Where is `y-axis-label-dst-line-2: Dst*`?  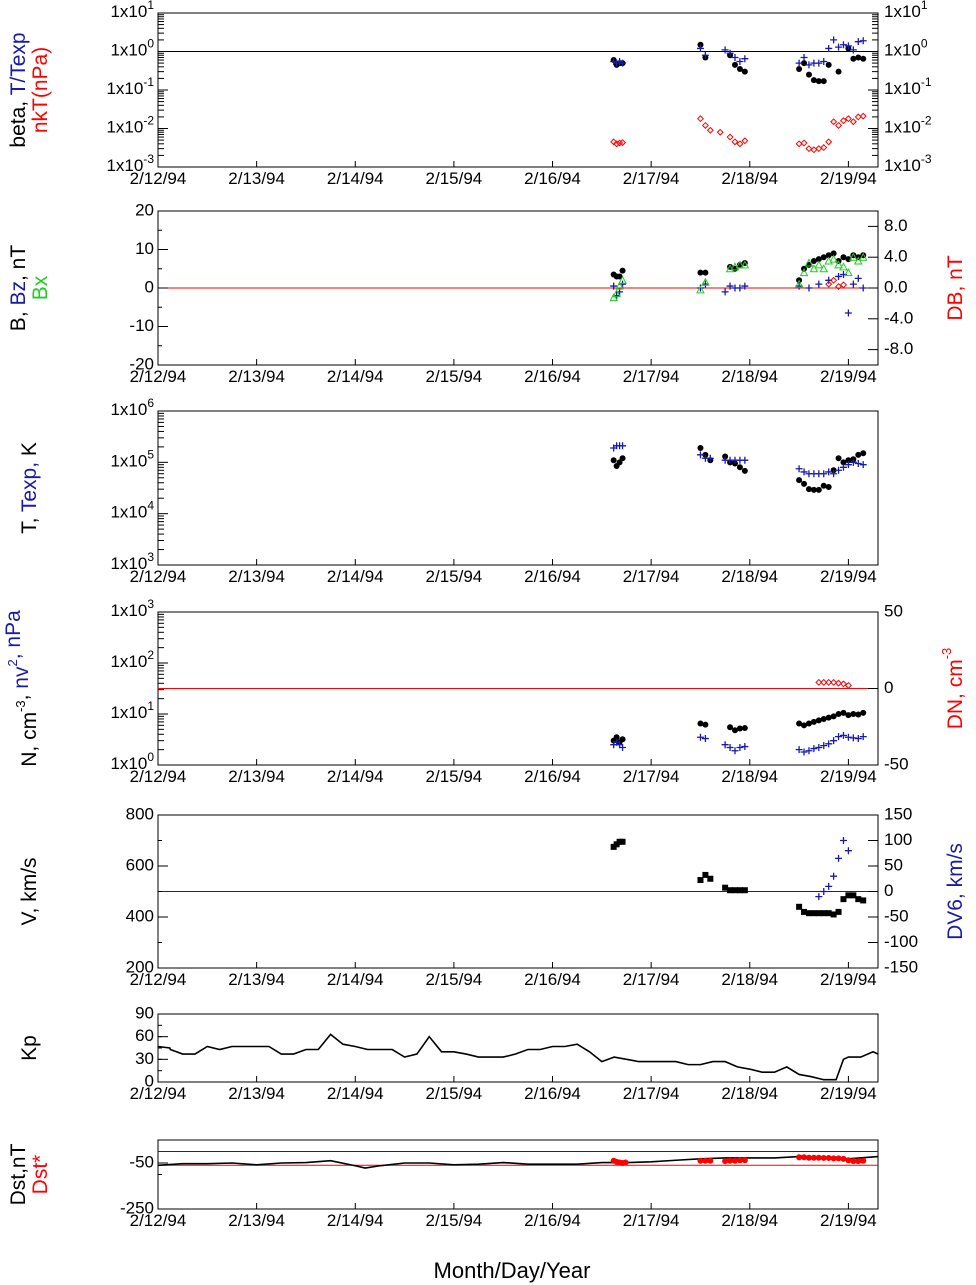
y-axis-label-dst-line-2: Dst* is located at coordinates (40, 1175).